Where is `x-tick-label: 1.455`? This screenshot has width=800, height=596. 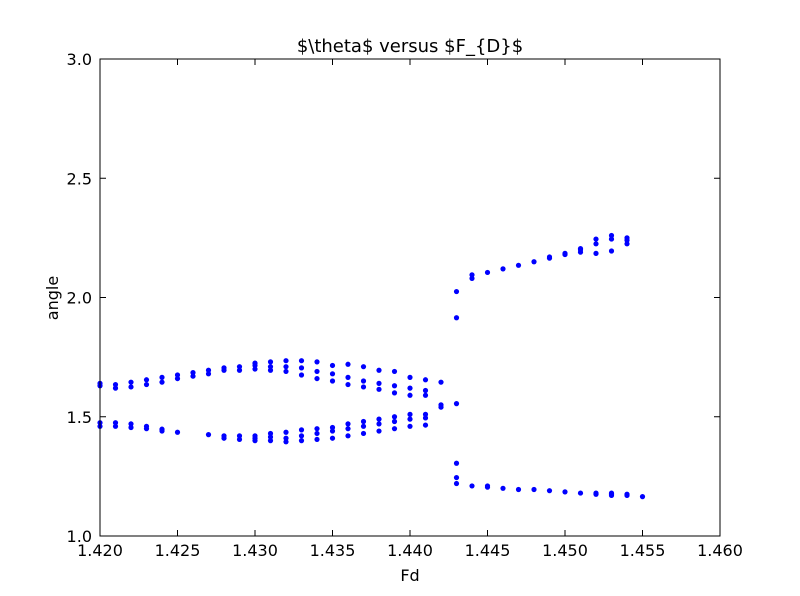 x-tick-label: 1.455 is located at coordinates (643, 550).